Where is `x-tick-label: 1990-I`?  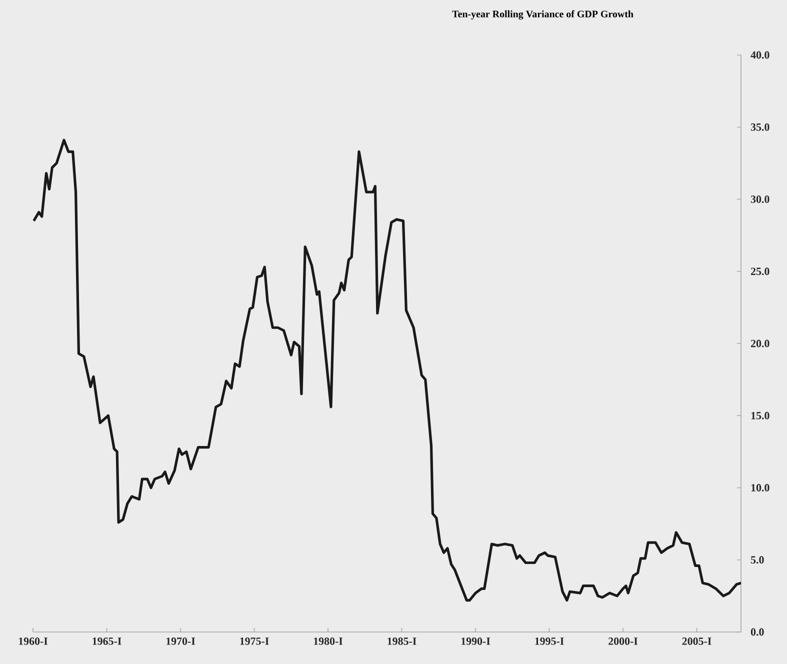
x-tick-label: 1990-I is located at coordinates (475, 641).